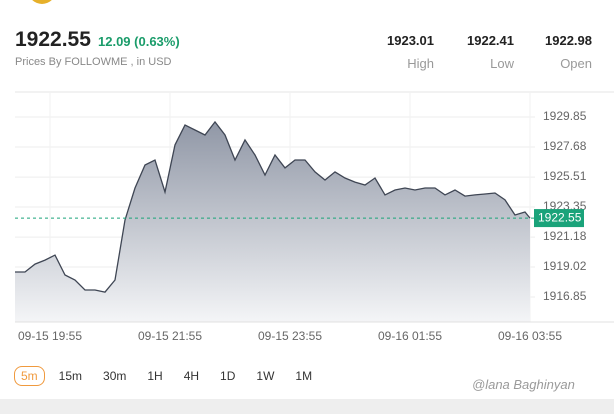 The height and width of the screenshot is (414, 614). What do you see at coordinates (50, 336) in the screenshot?
I see `x-tick-label: 09-15 19:55` at bounding box center [50, 336].